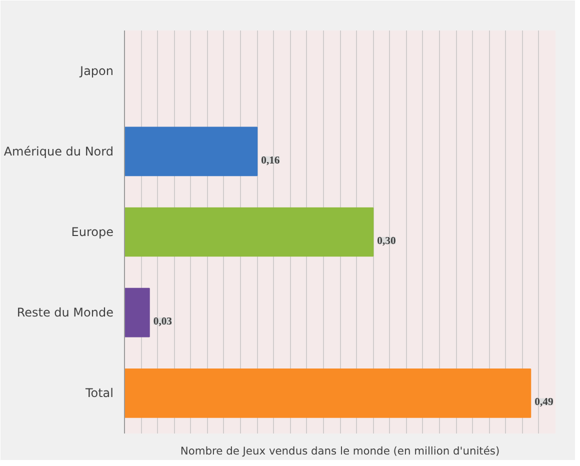 This screenshot has width=580, height=466. I want to click on y-tick-label: Amérique du Nord, so click(59, 151).